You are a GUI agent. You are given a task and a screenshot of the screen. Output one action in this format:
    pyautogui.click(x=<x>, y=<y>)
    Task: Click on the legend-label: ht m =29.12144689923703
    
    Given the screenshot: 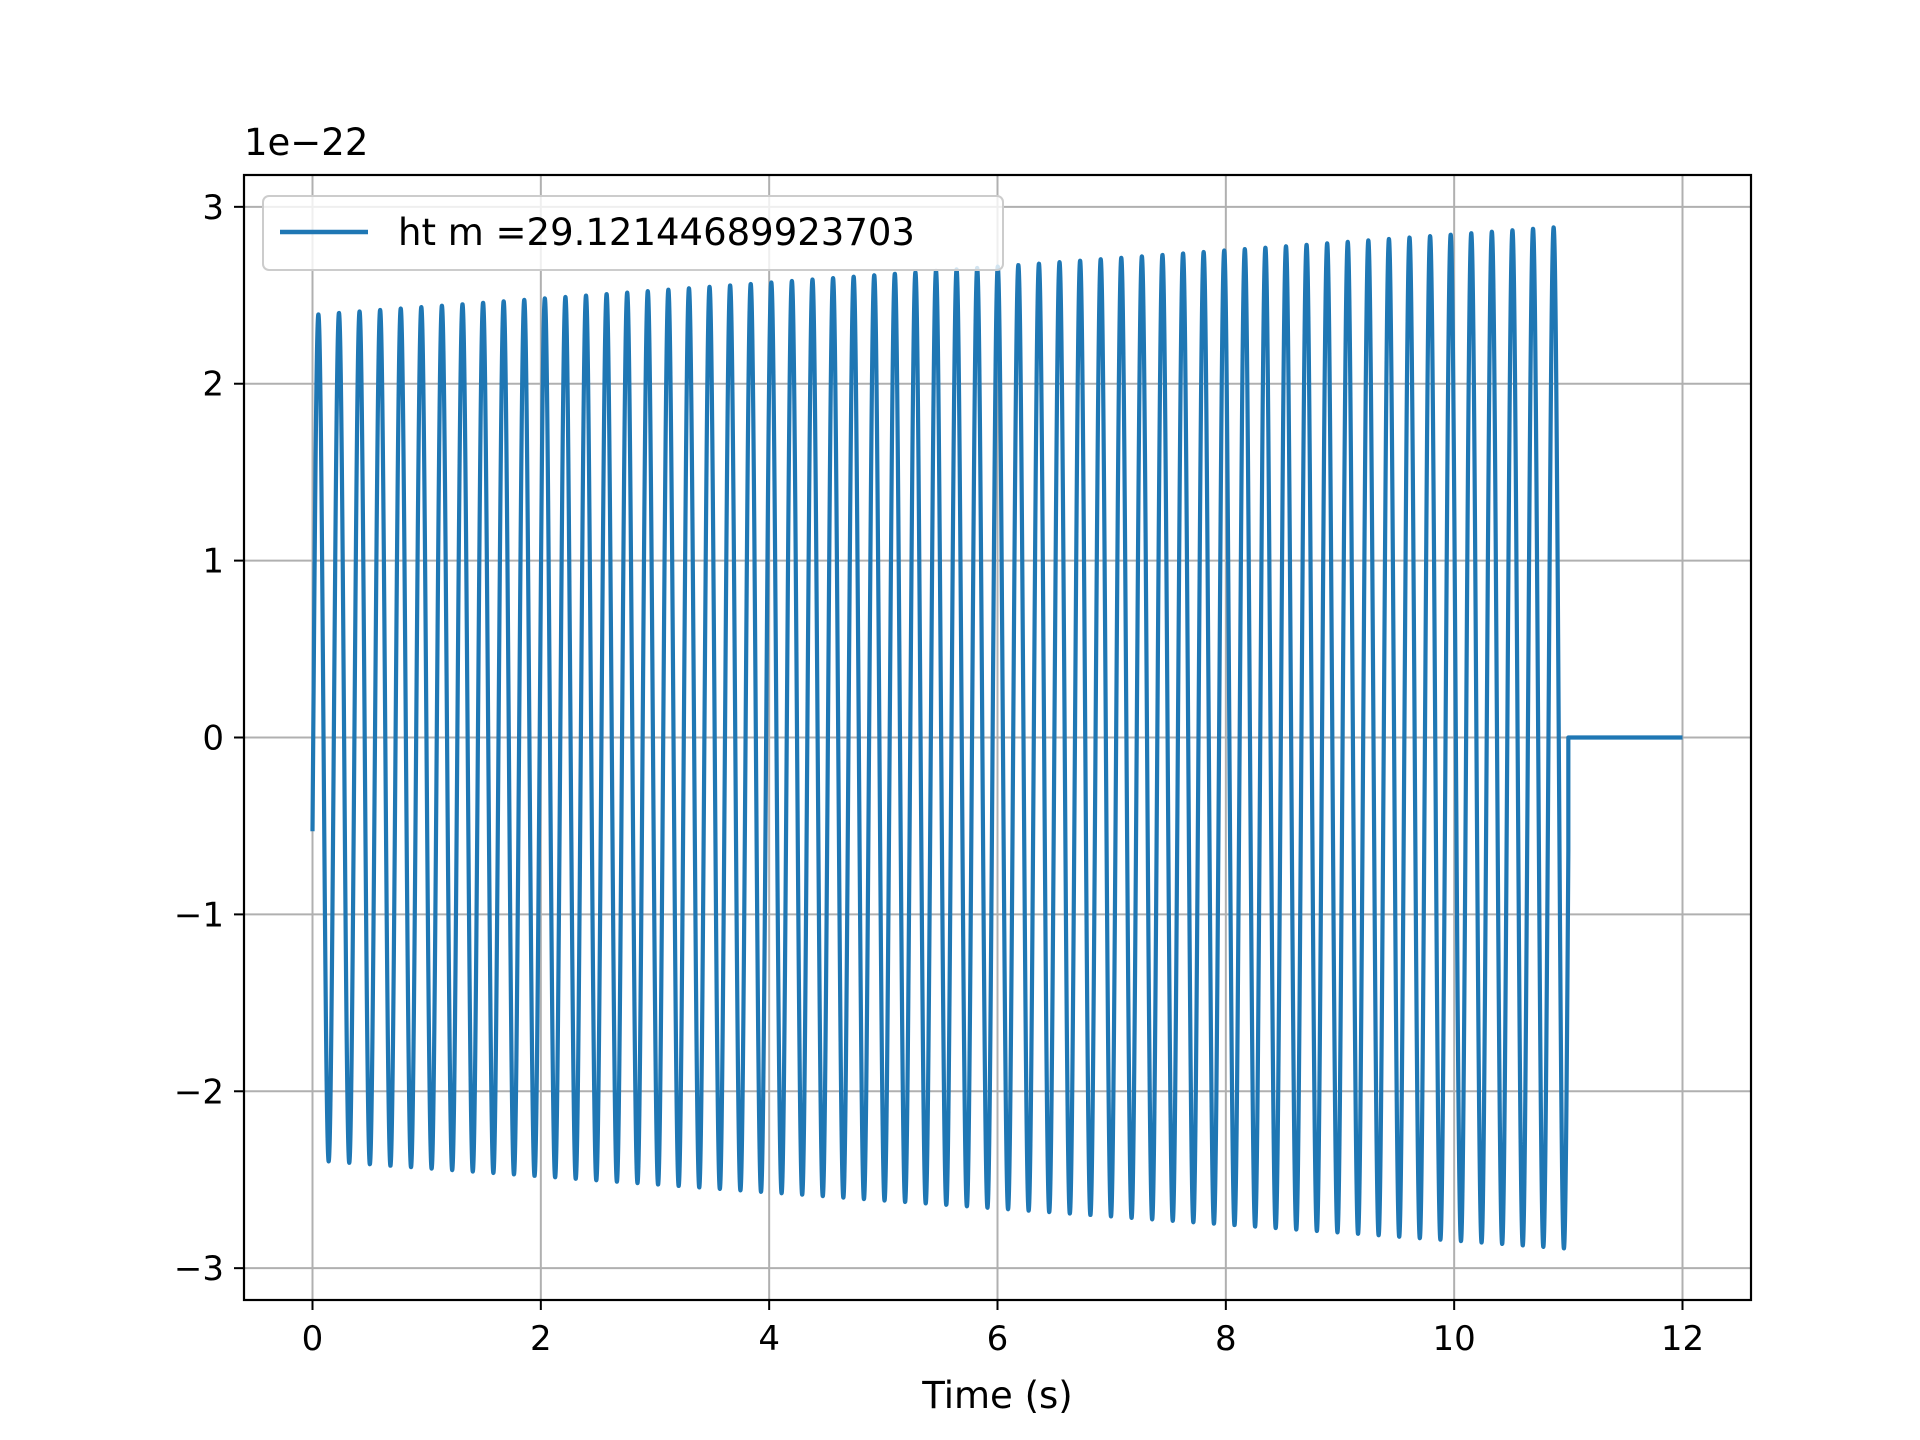 What is the action you would take?
    pyautogui.click(x=656, y=232)
    